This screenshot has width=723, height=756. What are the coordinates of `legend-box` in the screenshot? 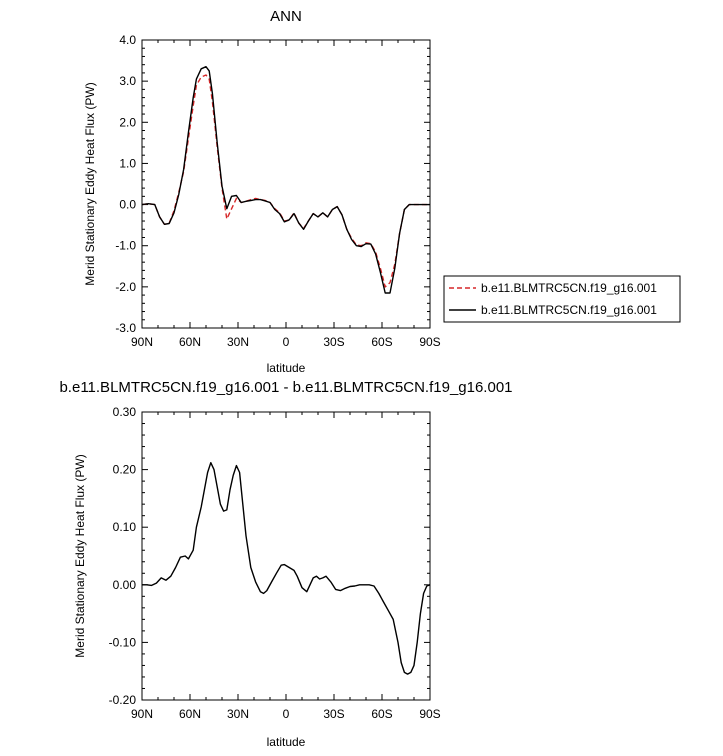 It's located at (562, 299).